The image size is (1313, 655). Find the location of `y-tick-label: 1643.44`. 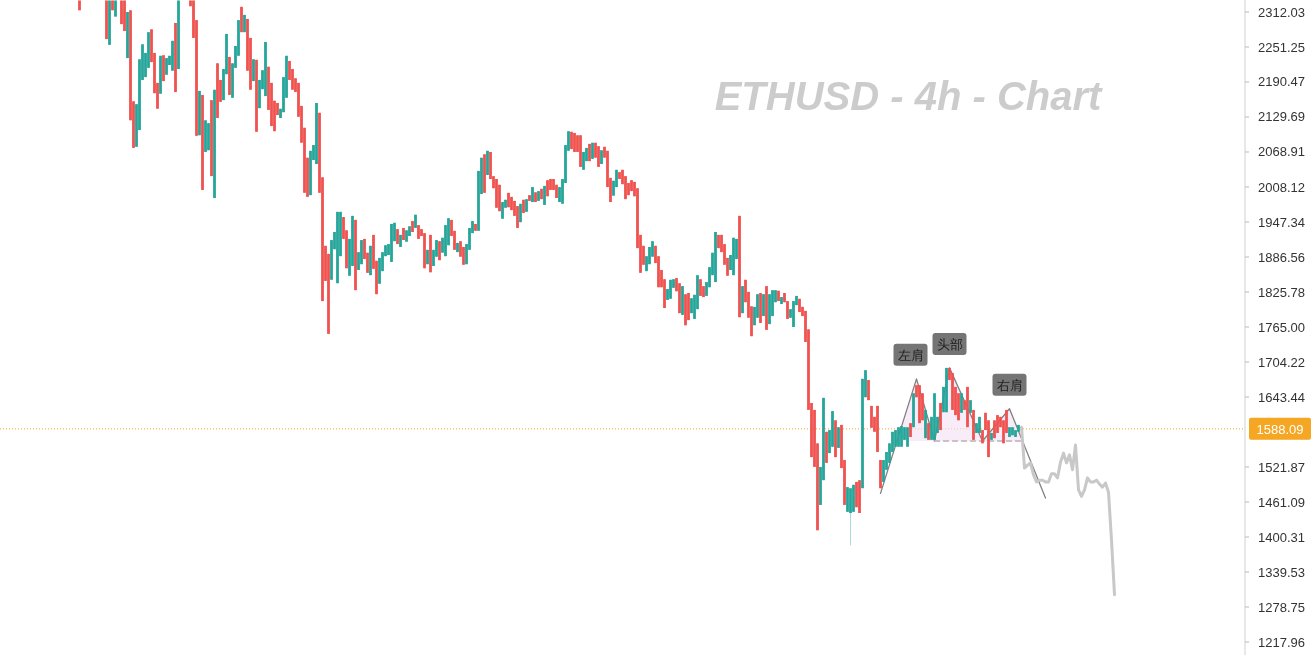

y-tick-label: 1643.44 is located at coordinates (1281, 397).